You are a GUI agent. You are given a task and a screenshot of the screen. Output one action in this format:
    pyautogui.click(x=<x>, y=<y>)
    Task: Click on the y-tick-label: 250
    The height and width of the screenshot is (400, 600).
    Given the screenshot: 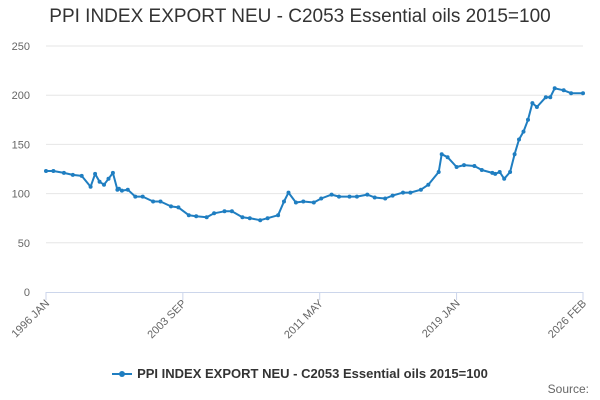 What is the action you would take?
    pyautogui.click(x=21, y=47)
    